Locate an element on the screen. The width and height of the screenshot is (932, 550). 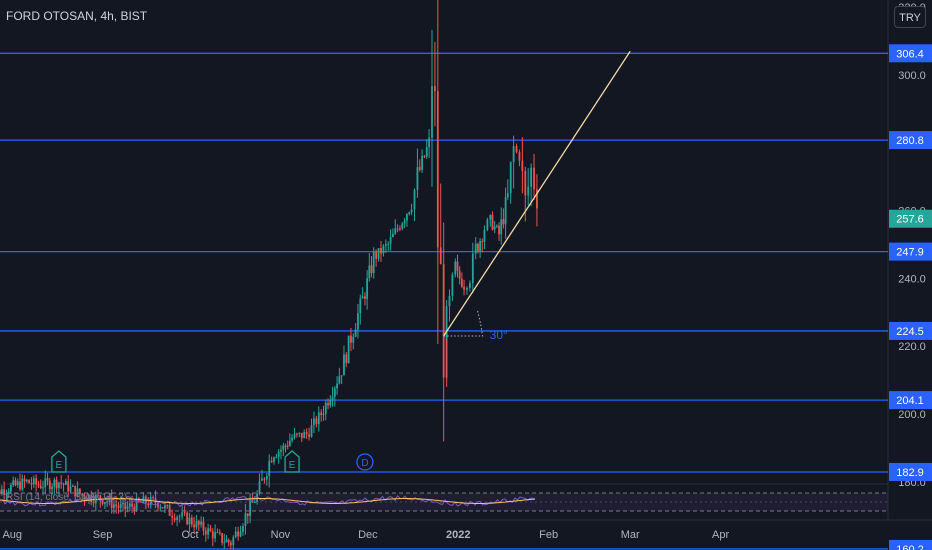
level-price-label: 306.4 is located at coordinates (910, 54).